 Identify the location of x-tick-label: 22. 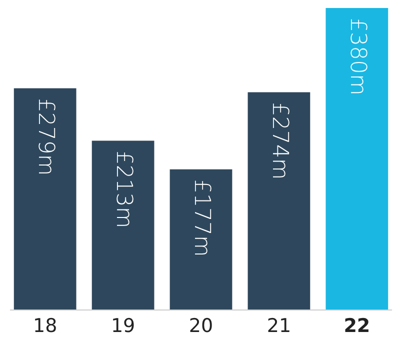
(357, 326).